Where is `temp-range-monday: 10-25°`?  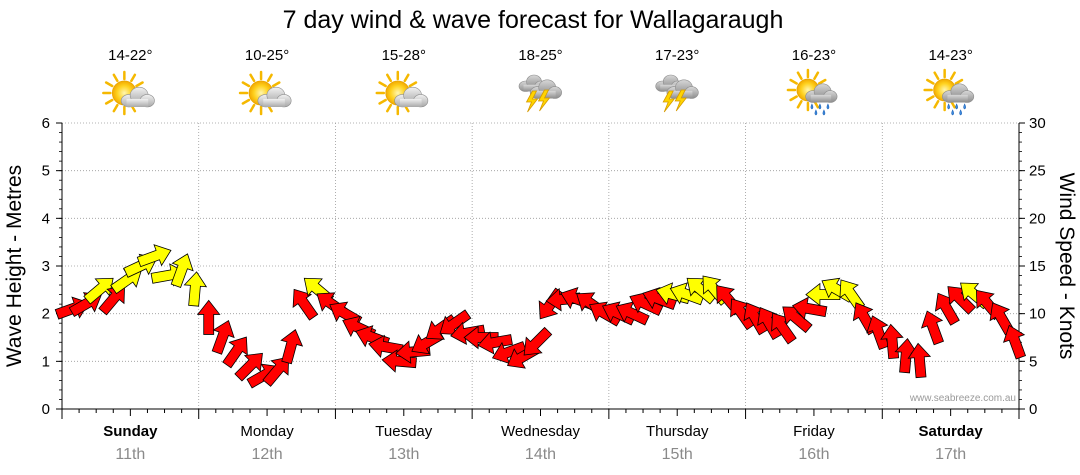 temp-range-monday: 10-25° is located at coordinates (267, 55).